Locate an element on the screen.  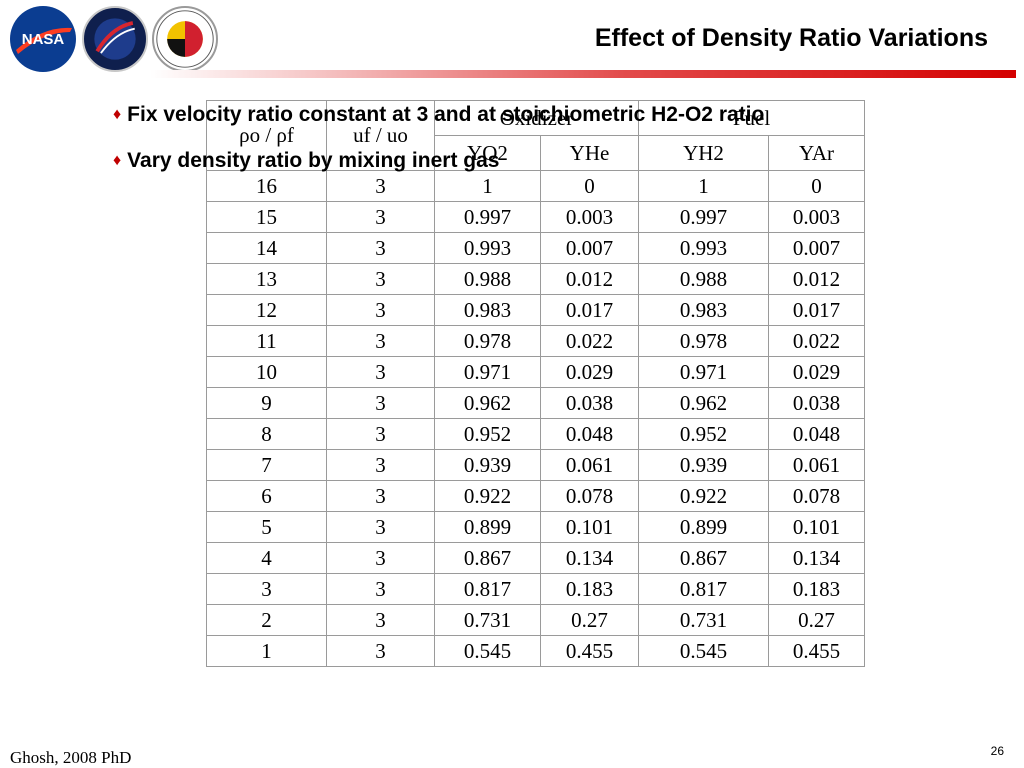
table-row: 1 3 0.545 0.455 0.545 0.455 is located at coordinates (535, 651).